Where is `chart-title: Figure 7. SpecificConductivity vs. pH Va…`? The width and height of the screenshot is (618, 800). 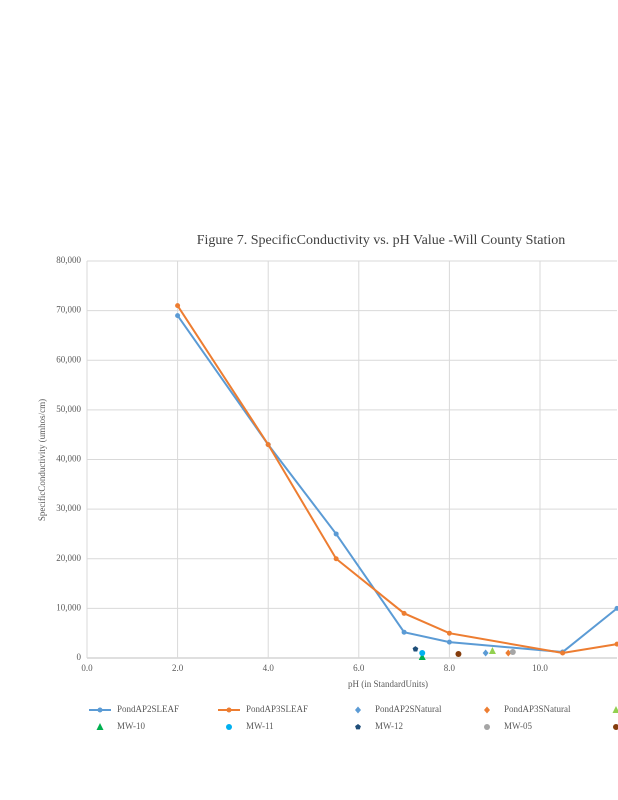
chart-title: Figure 7. SpecificConductivity vs. pH Va… is located at coordinates (381, 240).